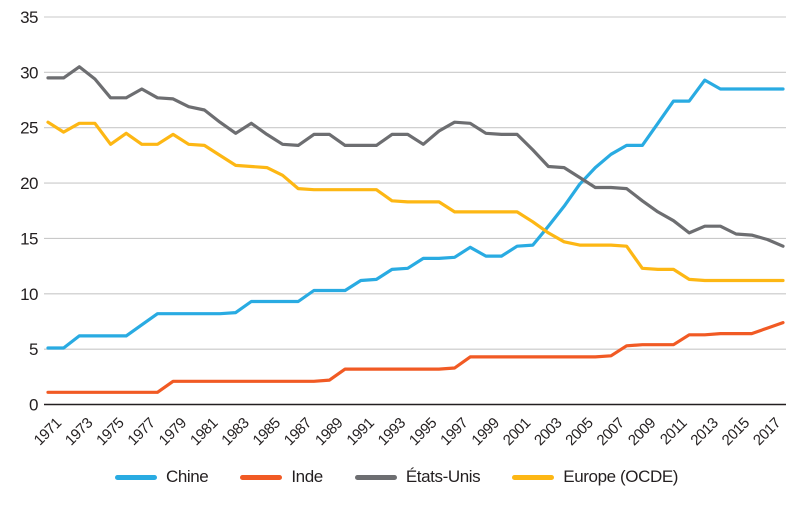 The height and width of the screenshot is (510, 793). I want to click on x-axis-label: 1973, so click(79, 432).